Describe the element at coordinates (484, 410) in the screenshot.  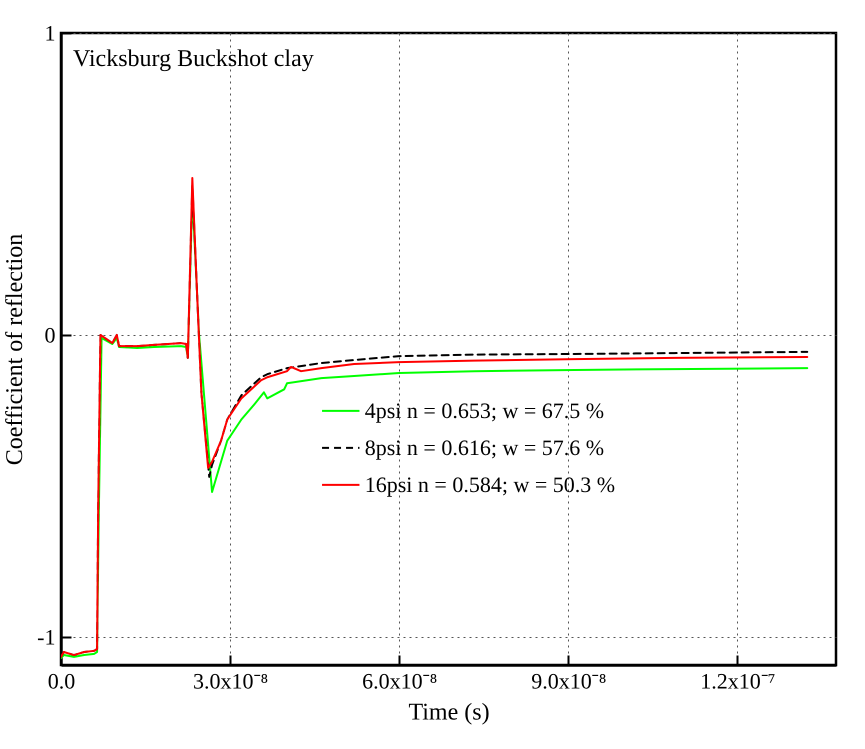
I see `legend-label: 4psi n = 0.653; w = 67.5 %` at that location.